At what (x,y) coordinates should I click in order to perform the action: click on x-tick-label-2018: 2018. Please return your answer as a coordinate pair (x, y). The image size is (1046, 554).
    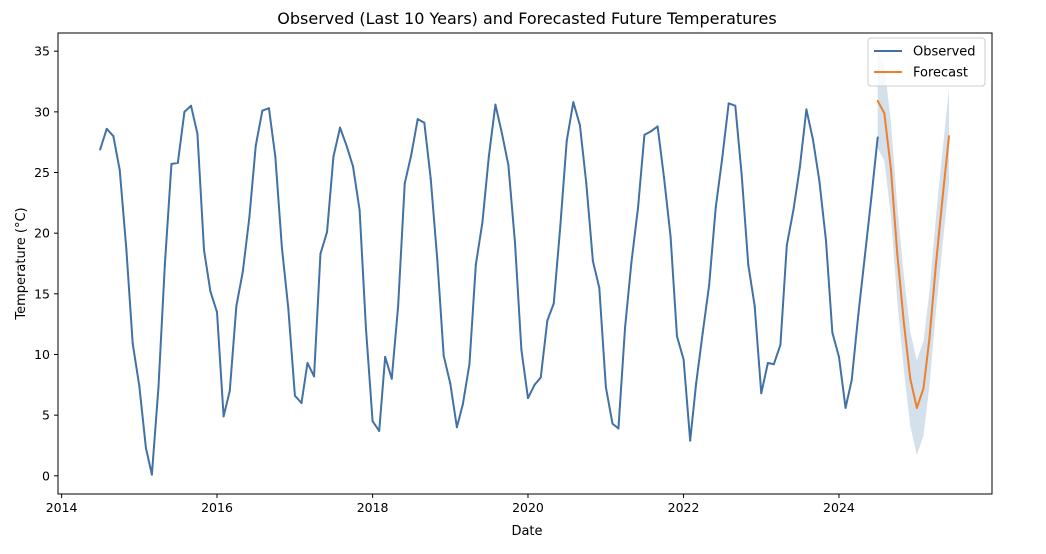
    Looking at the image, I should click on (373, 507).